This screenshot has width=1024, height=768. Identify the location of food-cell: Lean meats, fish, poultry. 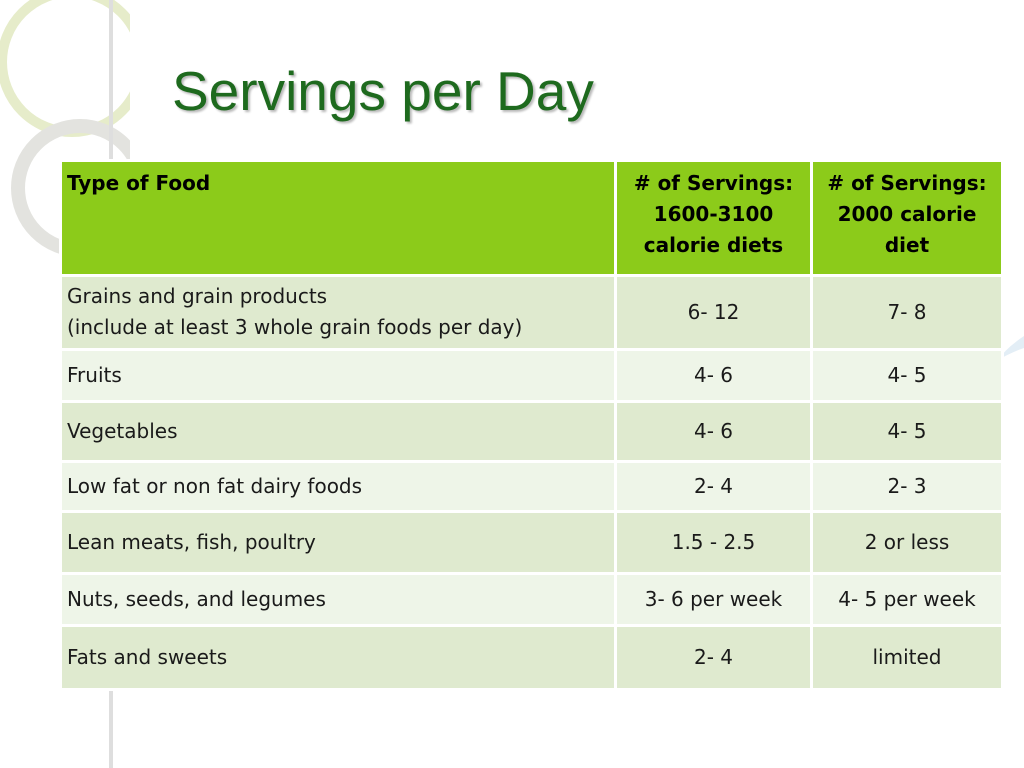
(338, 542).